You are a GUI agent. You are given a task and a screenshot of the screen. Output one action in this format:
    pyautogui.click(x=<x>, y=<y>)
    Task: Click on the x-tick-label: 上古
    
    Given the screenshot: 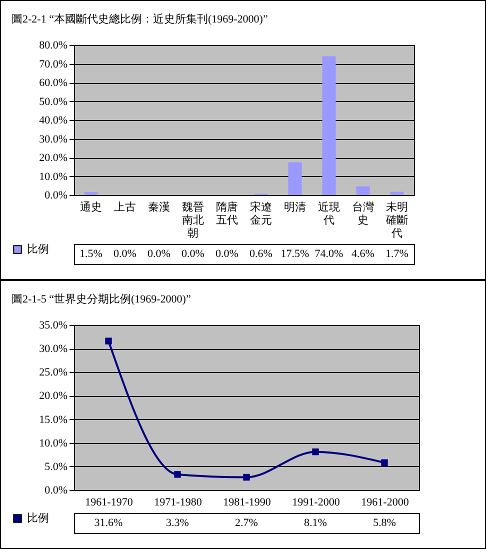 What is the action you would take?
    pyautogui.click(x=125, y=207)
    